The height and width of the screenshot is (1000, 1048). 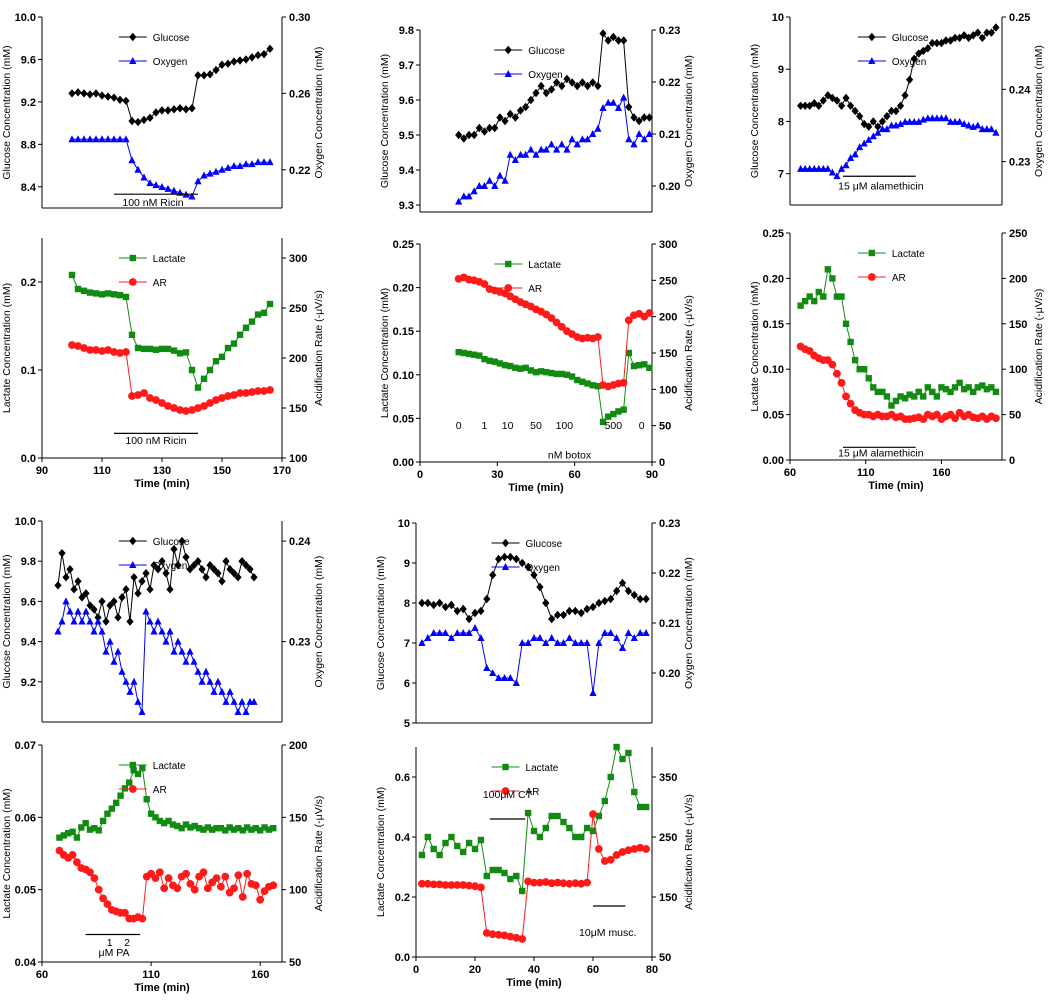 I want to click on y2-tick-label: 250, so click(x=298, y=309).